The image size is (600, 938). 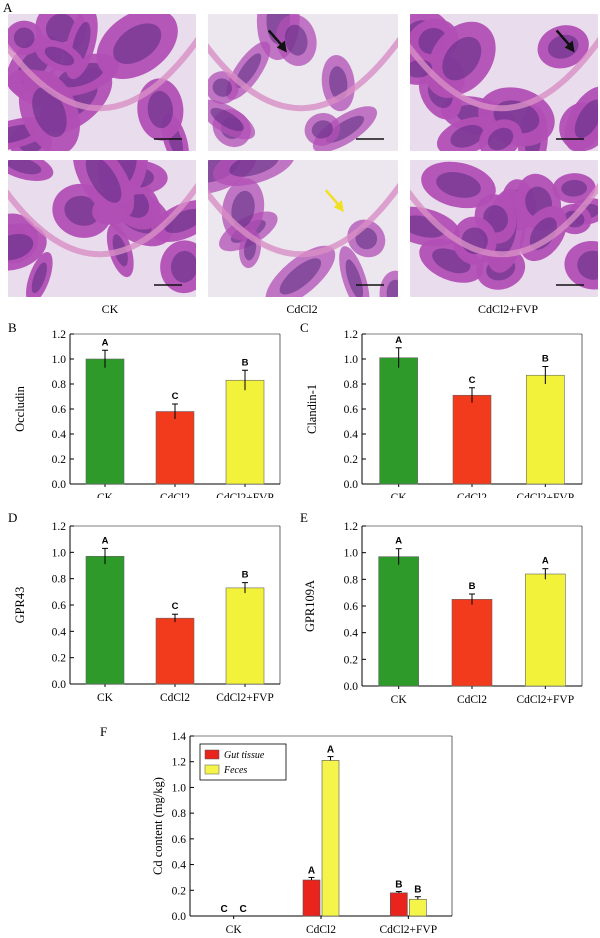 I want to click on panel-letter-e: E, so click(x=304, y=517).